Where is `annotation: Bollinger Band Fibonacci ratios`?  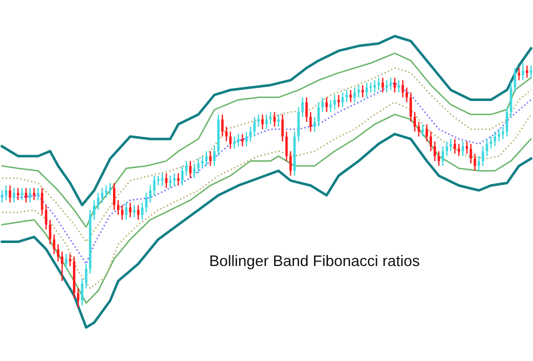
annotation: Bollinger Band Fibonacci ratios is located at coordinates (315, 262).